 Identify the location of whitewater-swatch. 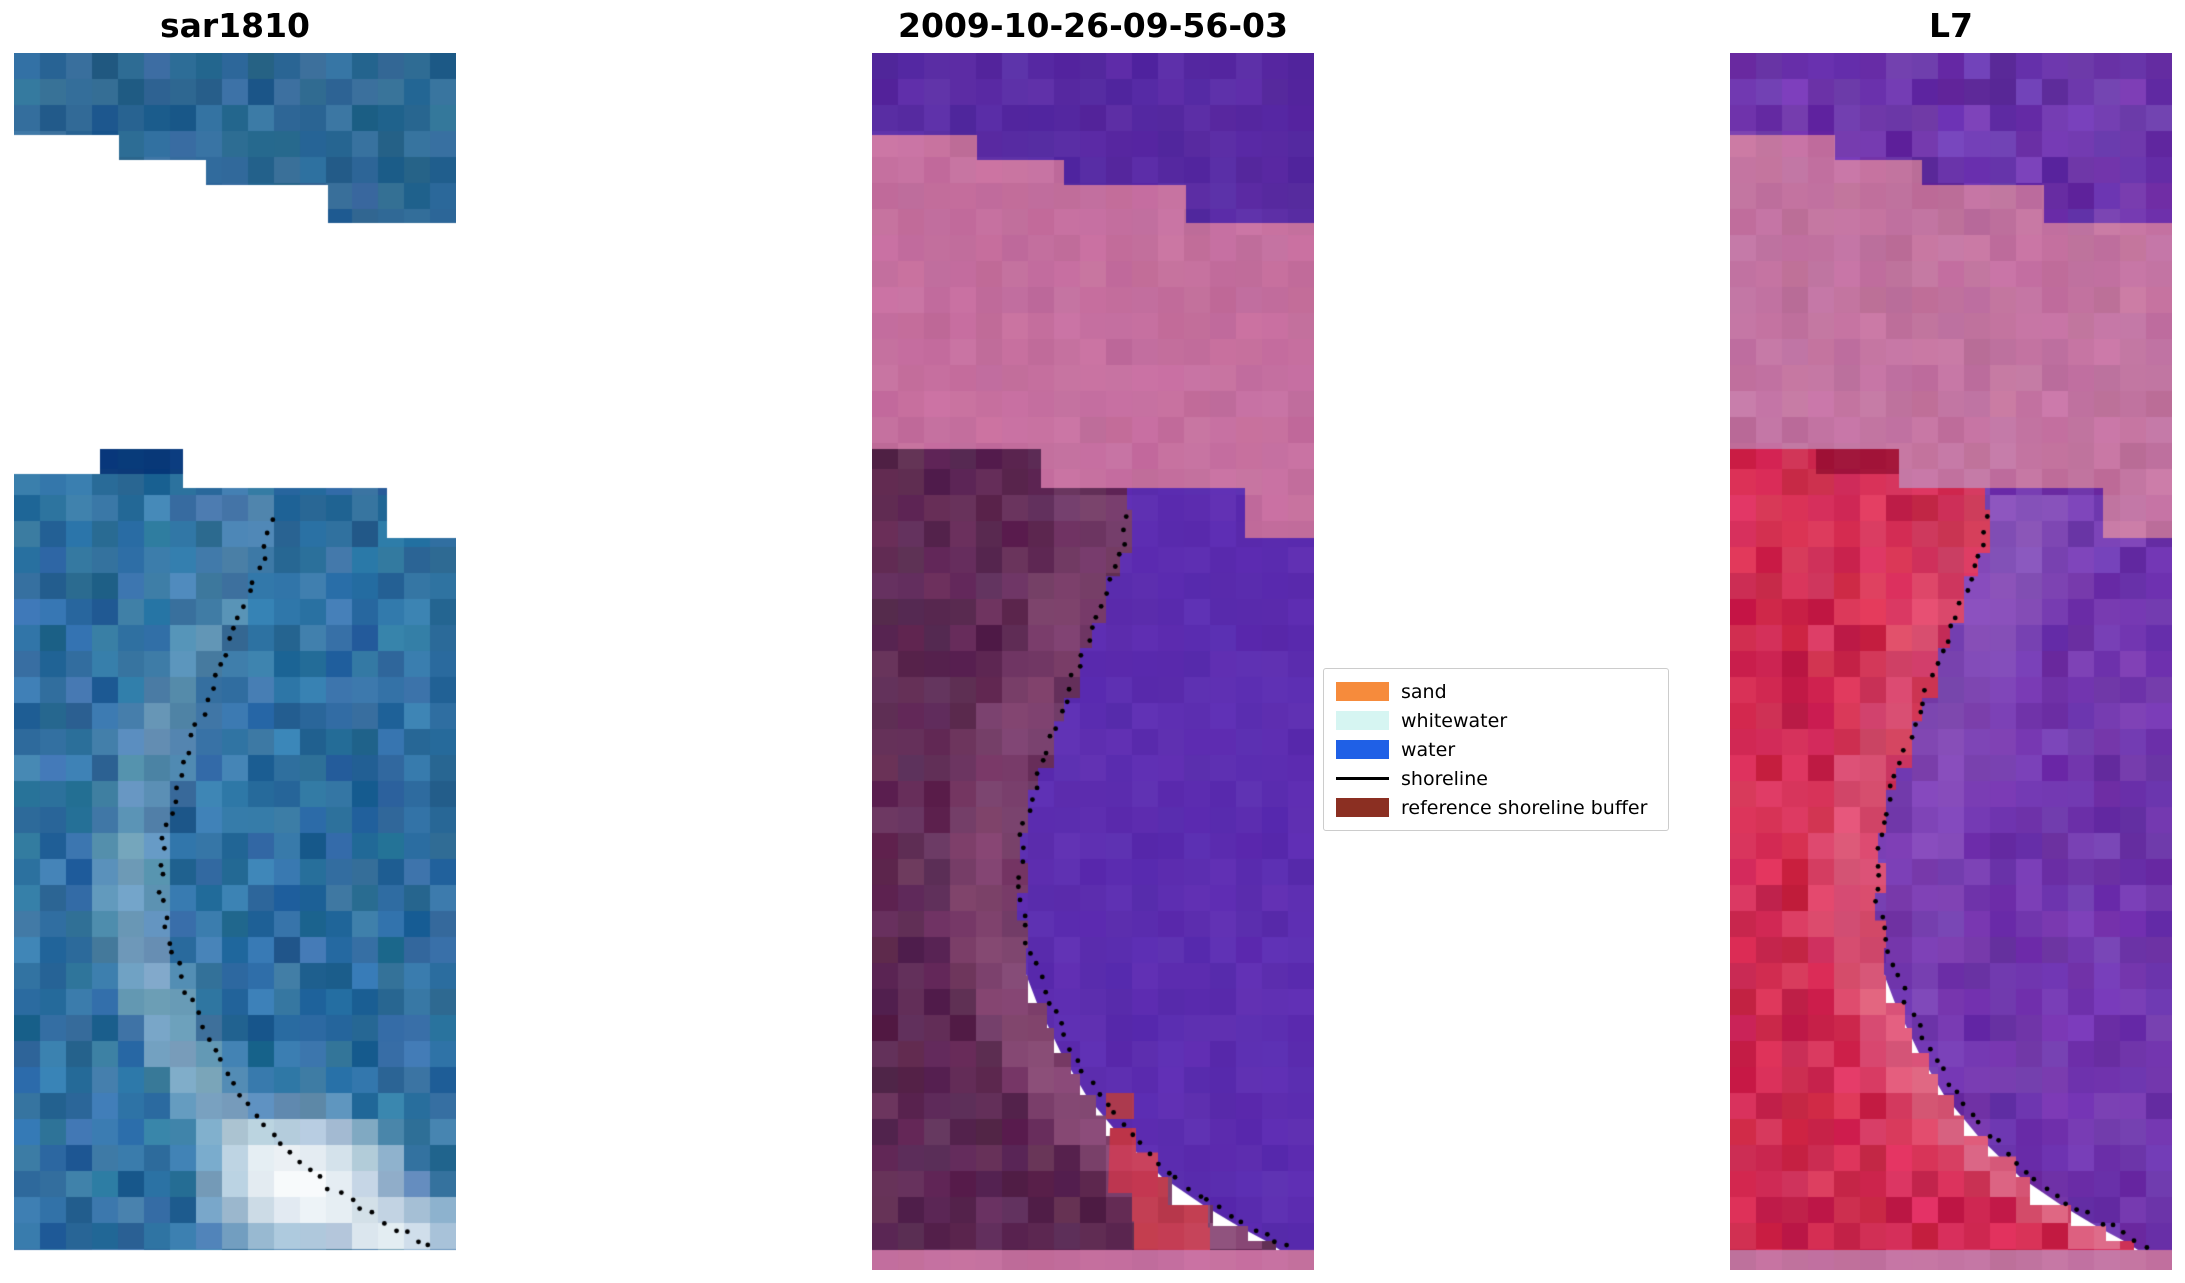
(1362, 720).